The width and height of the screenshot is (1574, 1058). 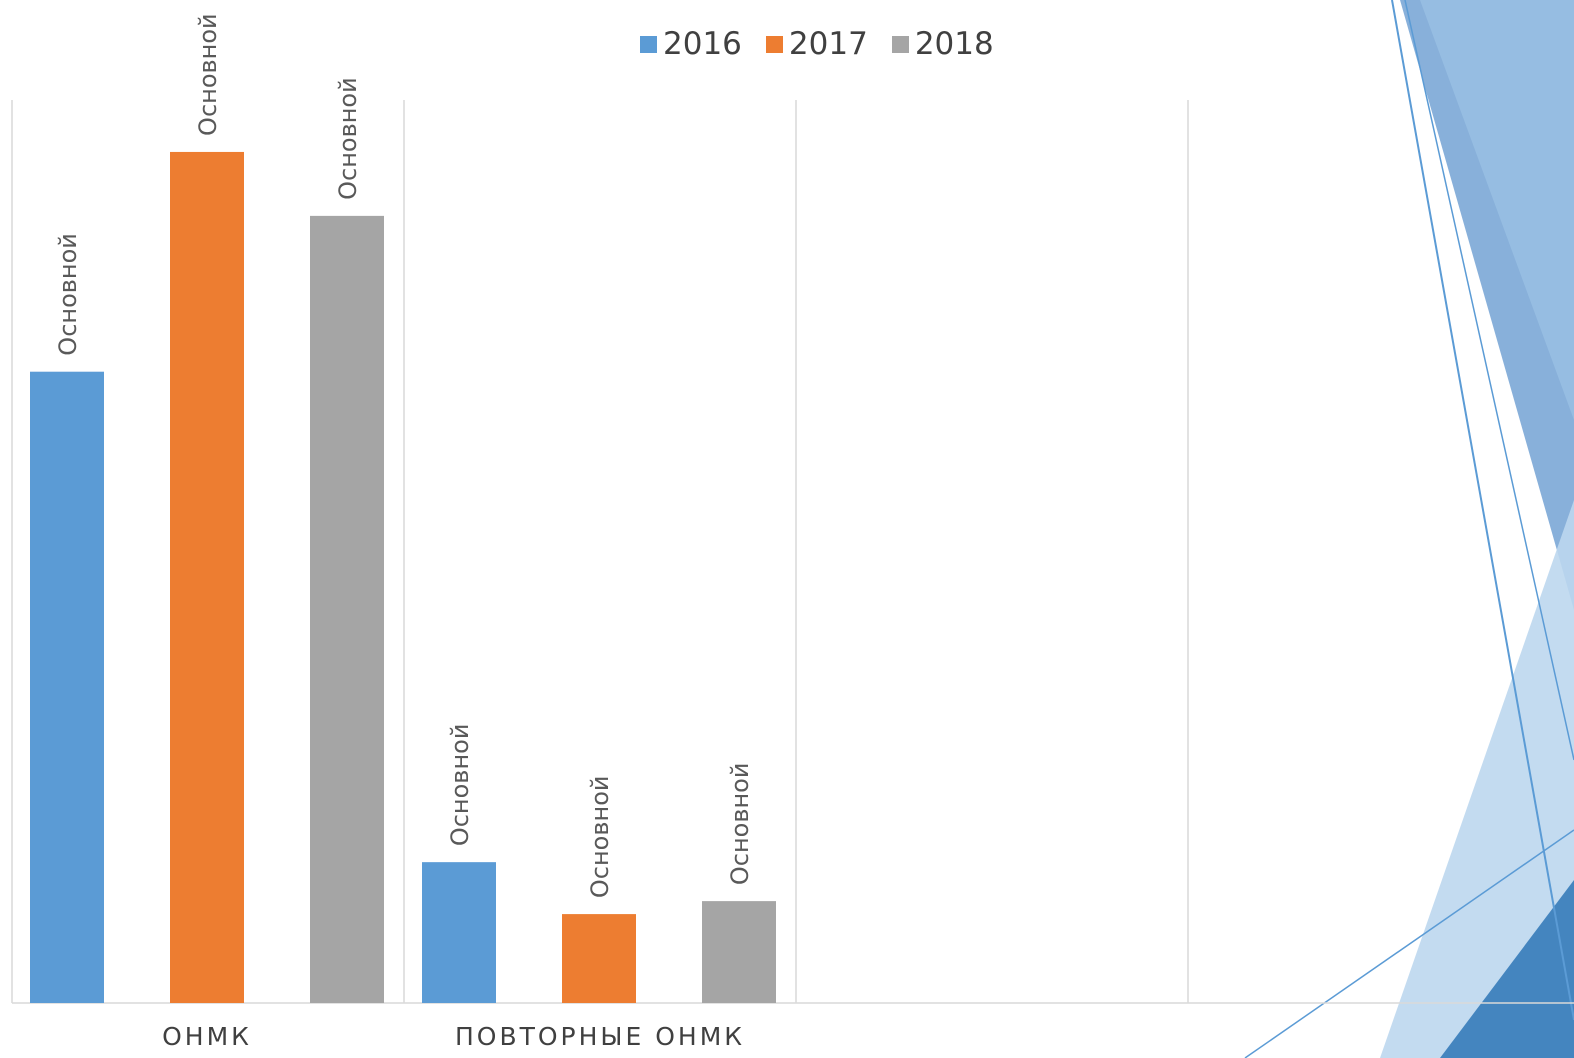 What do you see at coordinates (954, 44) in the screenshot?
I see `legend-label-2018: 2018` at bounding box center [954, 44].